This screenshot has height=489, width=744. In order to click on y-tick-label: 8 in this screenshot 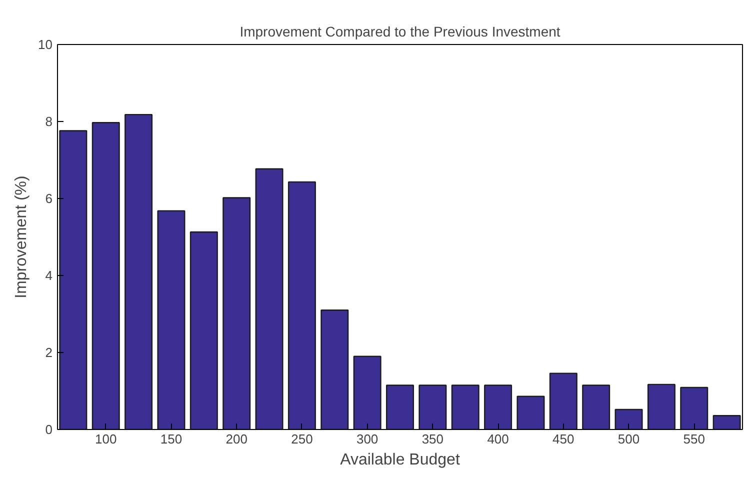, I will do `click(49, 121)`.